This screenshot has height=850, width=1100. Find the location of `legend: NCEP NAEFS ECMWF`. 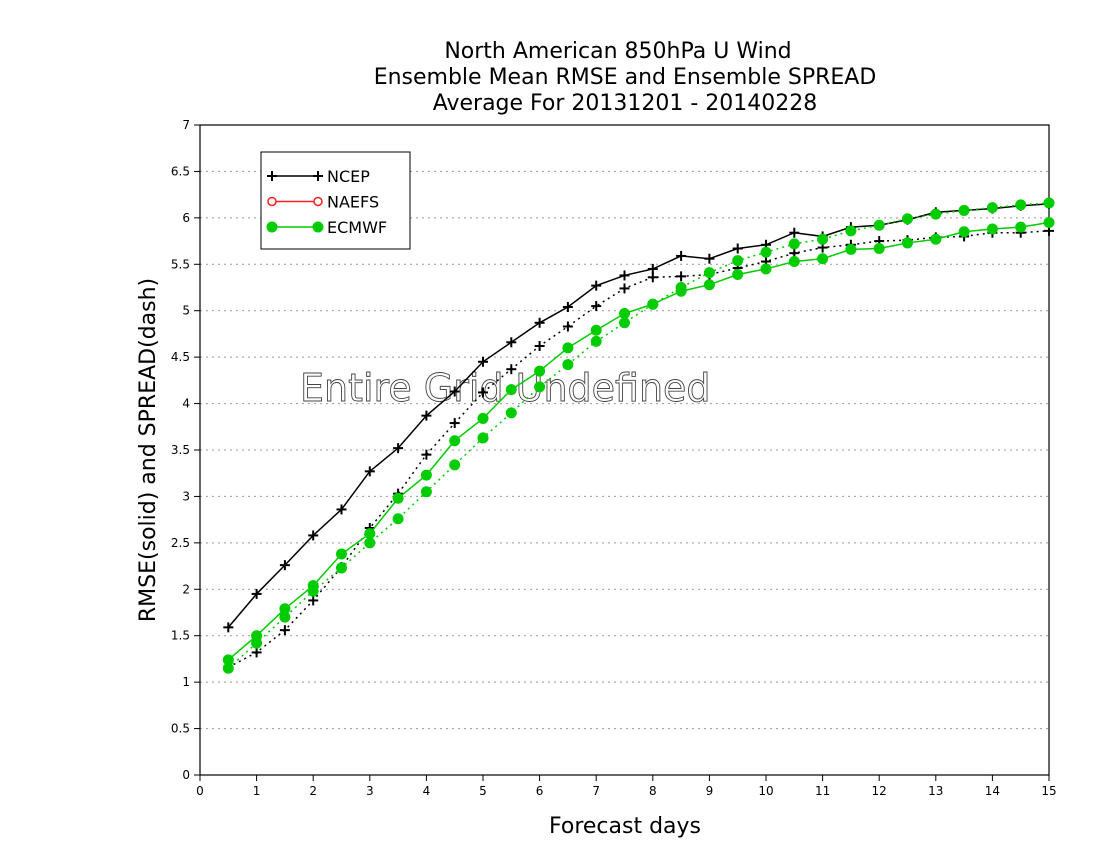

legend: NCEP NAEFS ECMWF is located at coordinates (335, 200).